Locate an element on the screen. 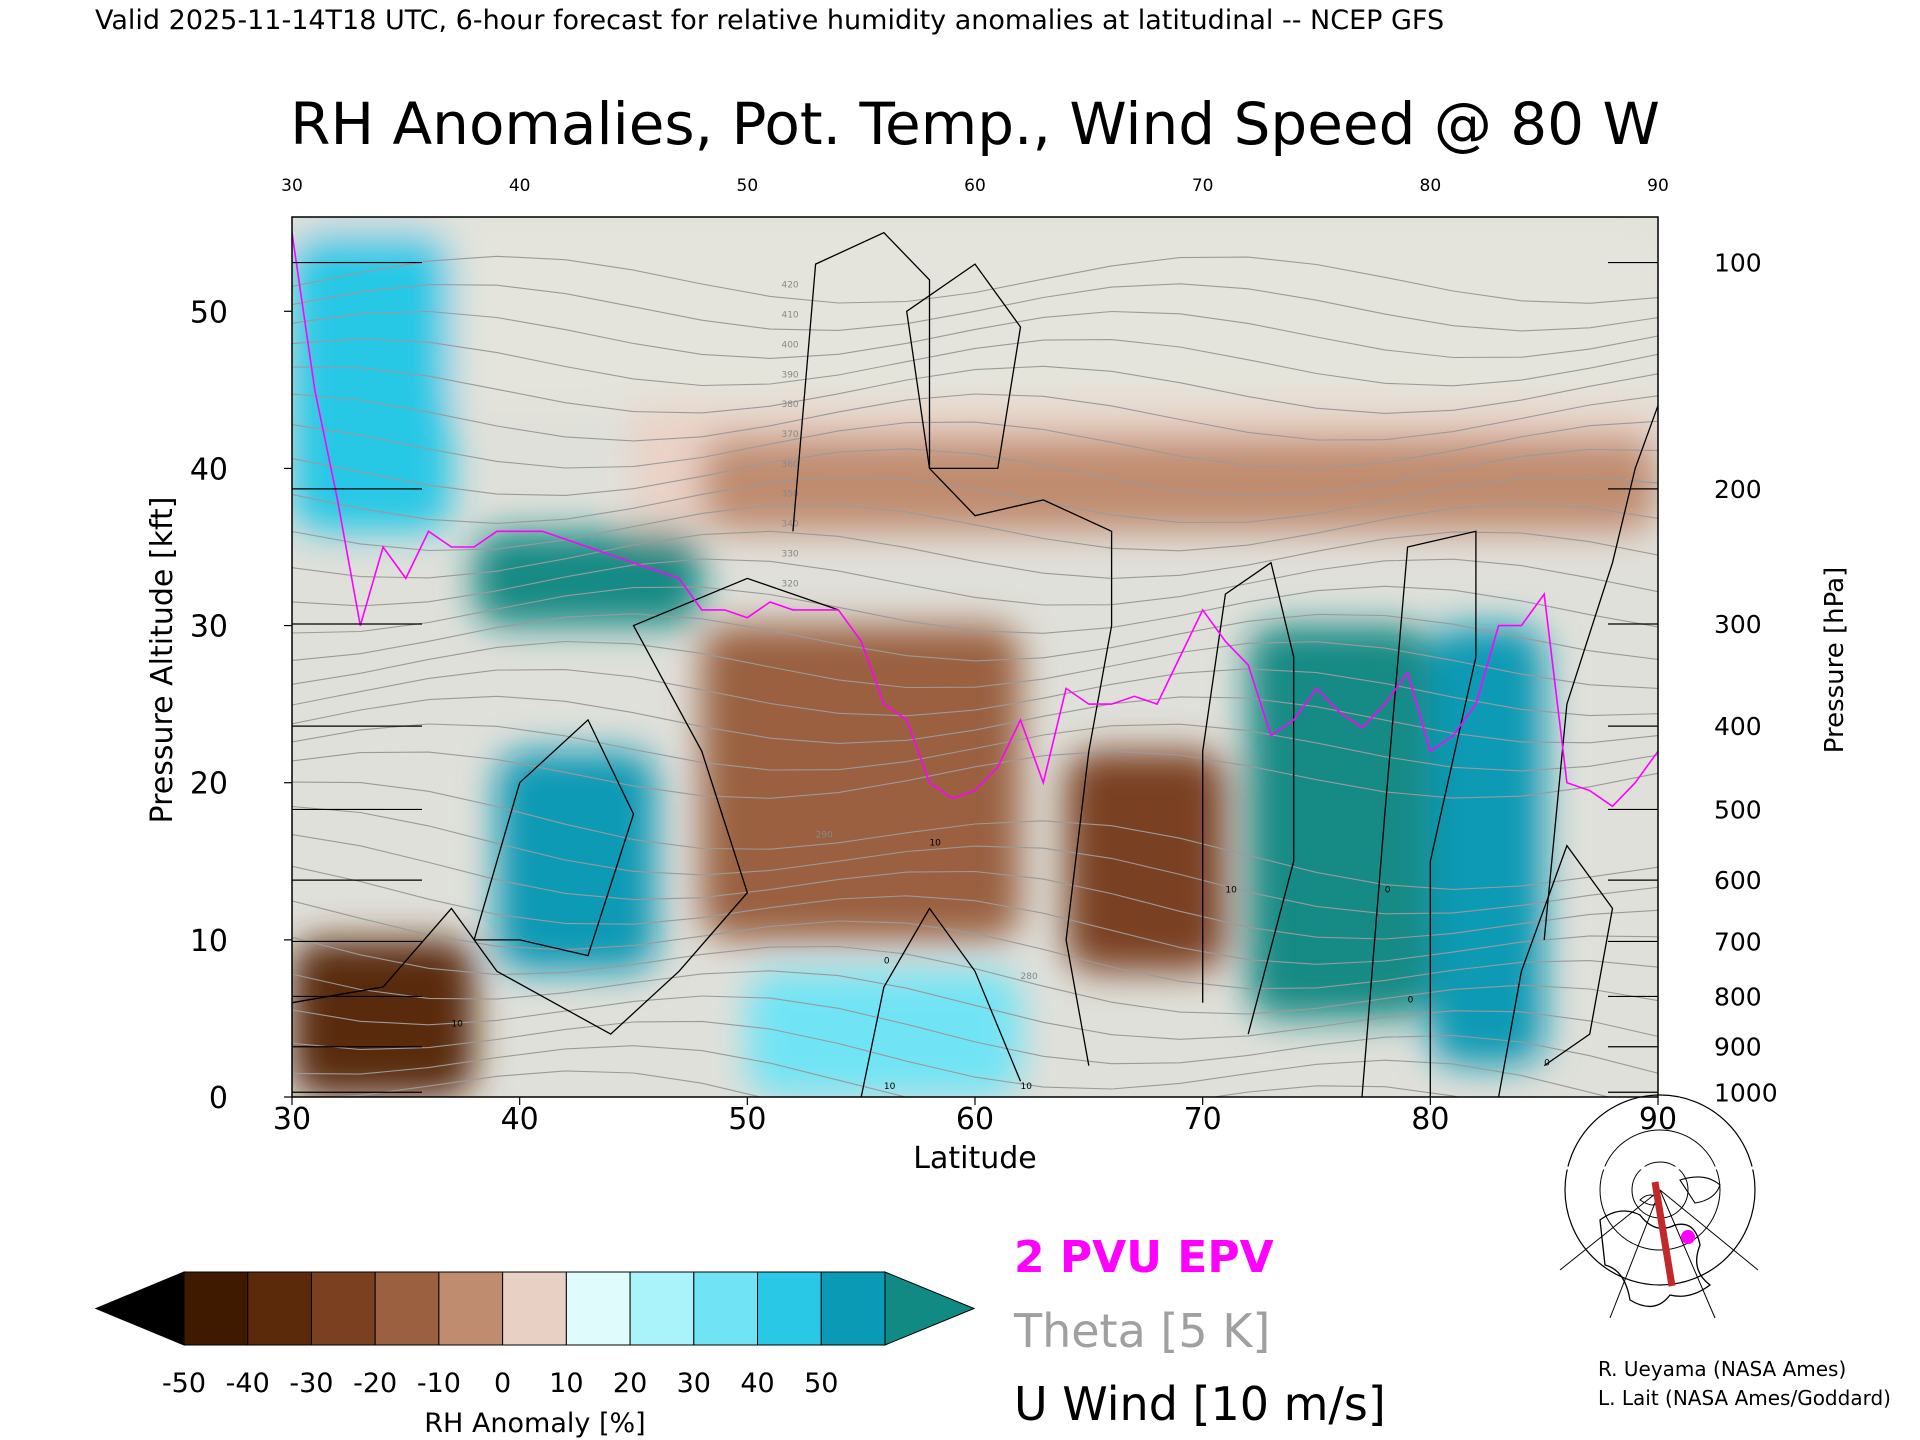 This screenshot has height=1440, width=1920. pressure-tick-label: 300 is located at coordinates (1738, 624).